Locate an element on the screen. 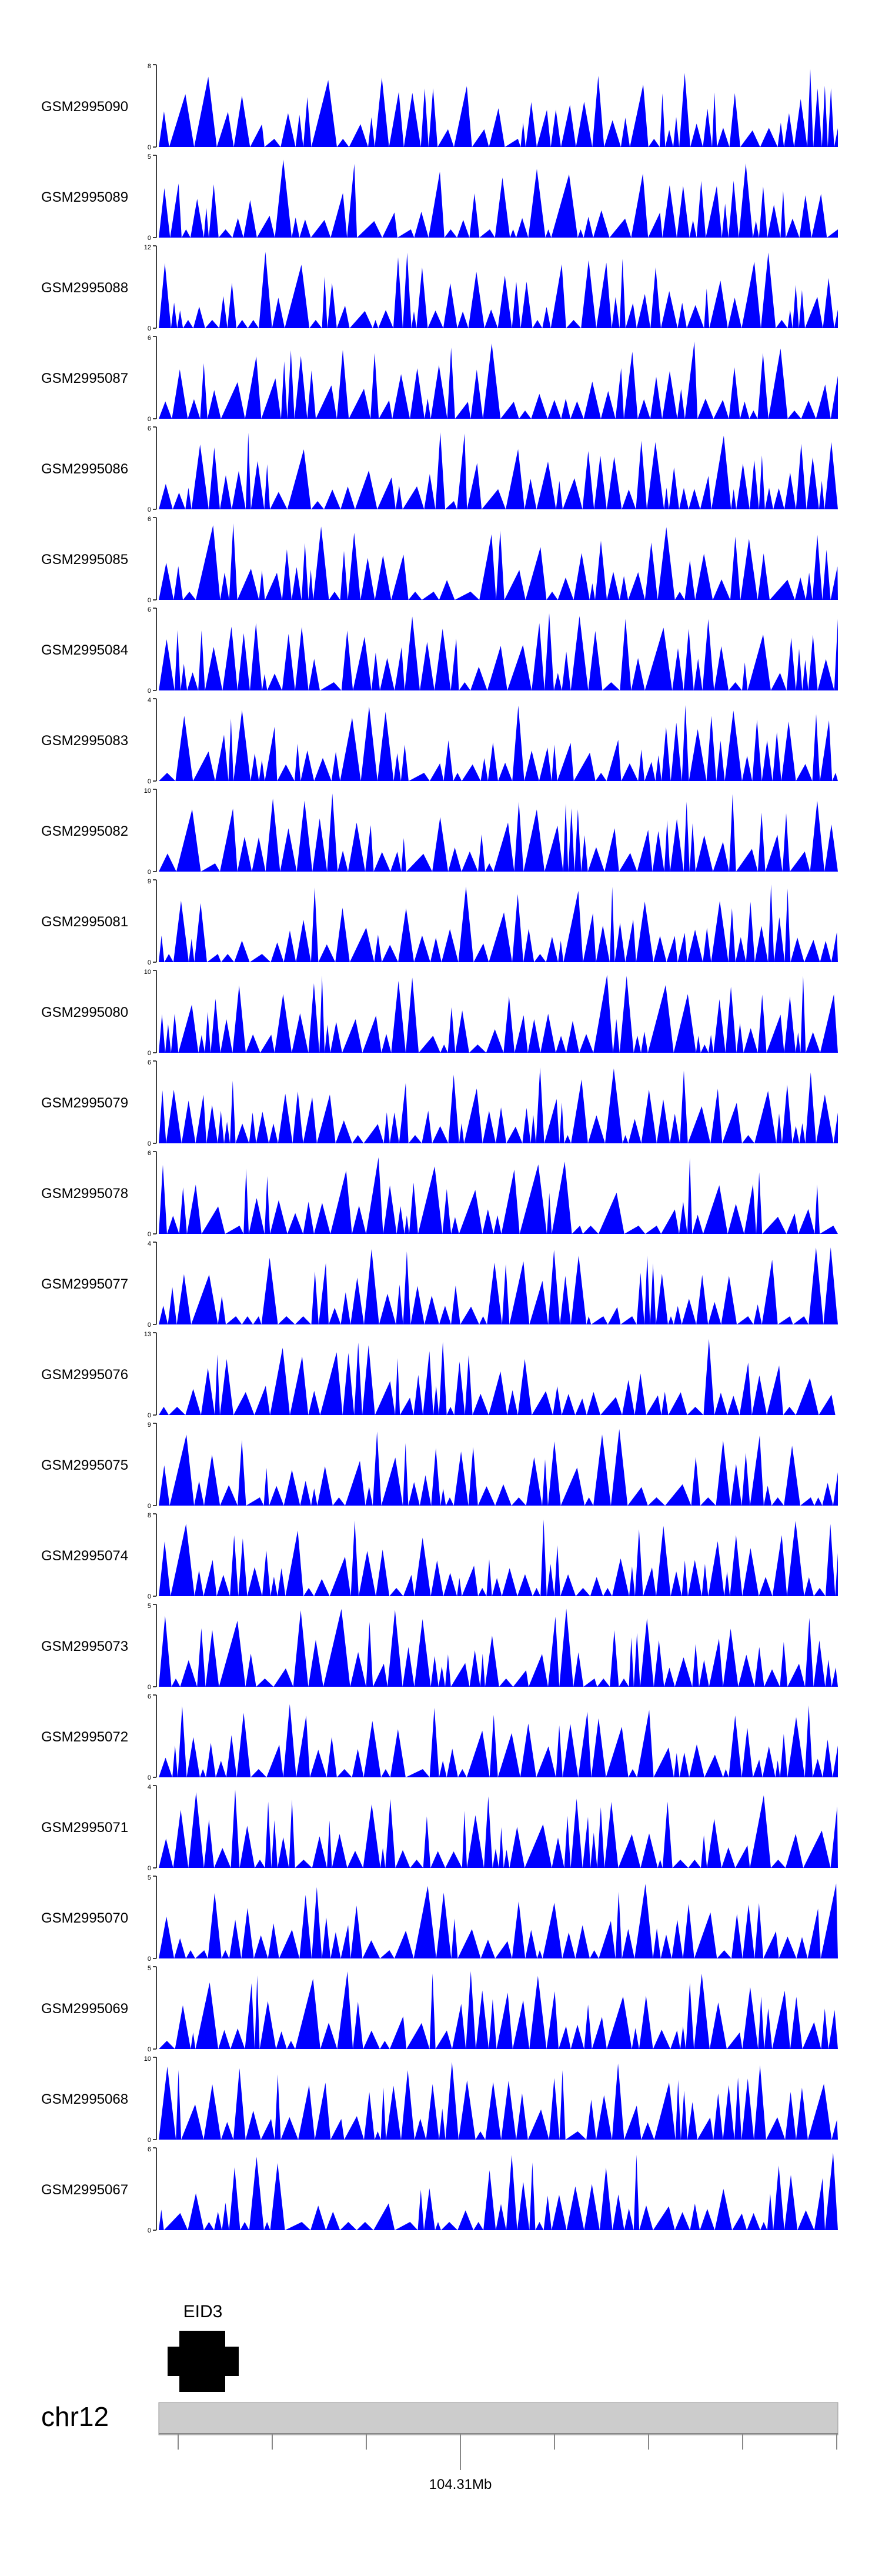 Image resolution: width=882 pixels, height=2576 pixels. coverage-track: GSM2995075 9 0 is located at coordinates (439, 1466).